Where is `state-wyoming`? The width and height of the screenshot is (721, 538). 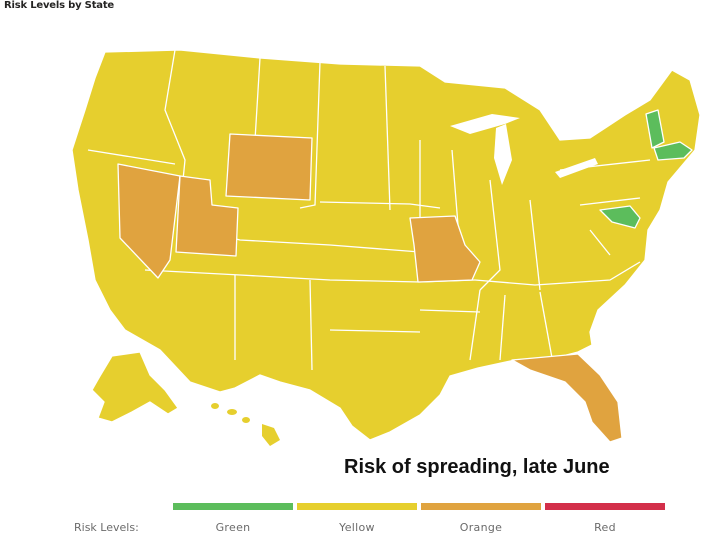 state-wyoming is located at coordinates (269, 167).